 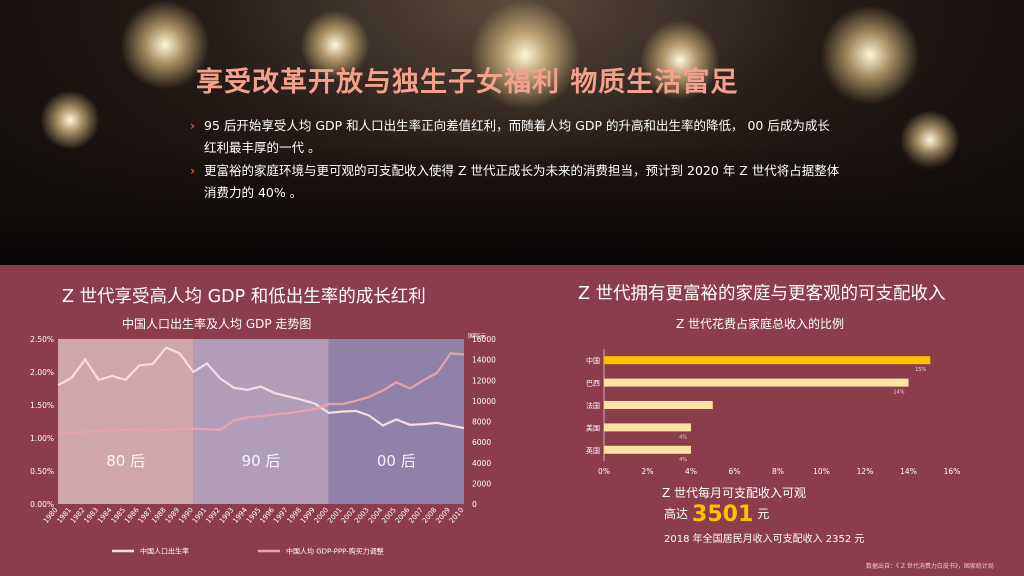 What do you see at coordinates (217, 324) in the screenshot?
I see `left-chart-title: 中国人口出生率及人均 GDP 走势图` at bounding box center [217, 324].